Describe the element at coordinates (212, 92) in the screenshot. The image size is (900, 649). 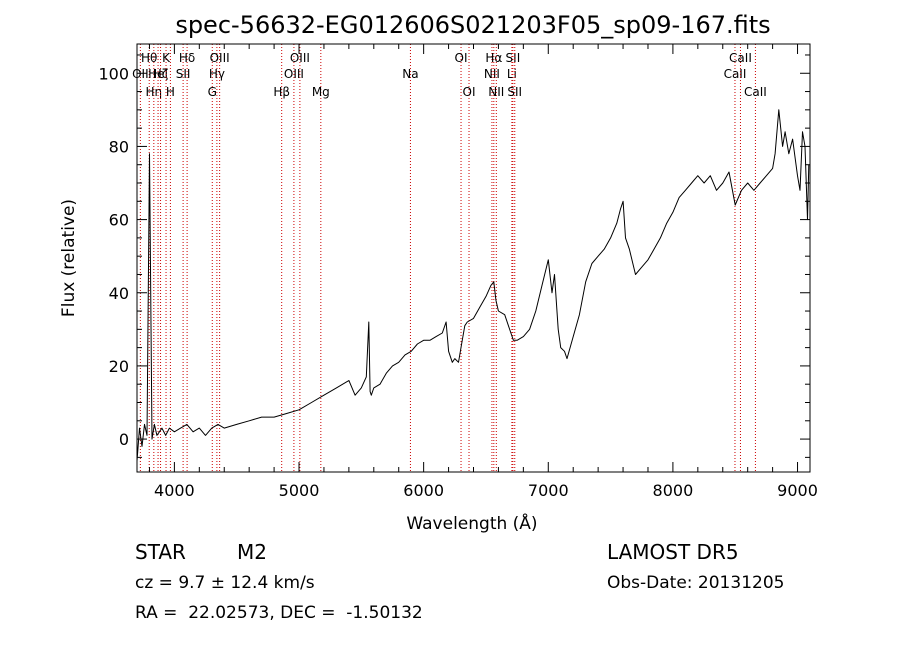
I see `line-marker-label: G` at that location.